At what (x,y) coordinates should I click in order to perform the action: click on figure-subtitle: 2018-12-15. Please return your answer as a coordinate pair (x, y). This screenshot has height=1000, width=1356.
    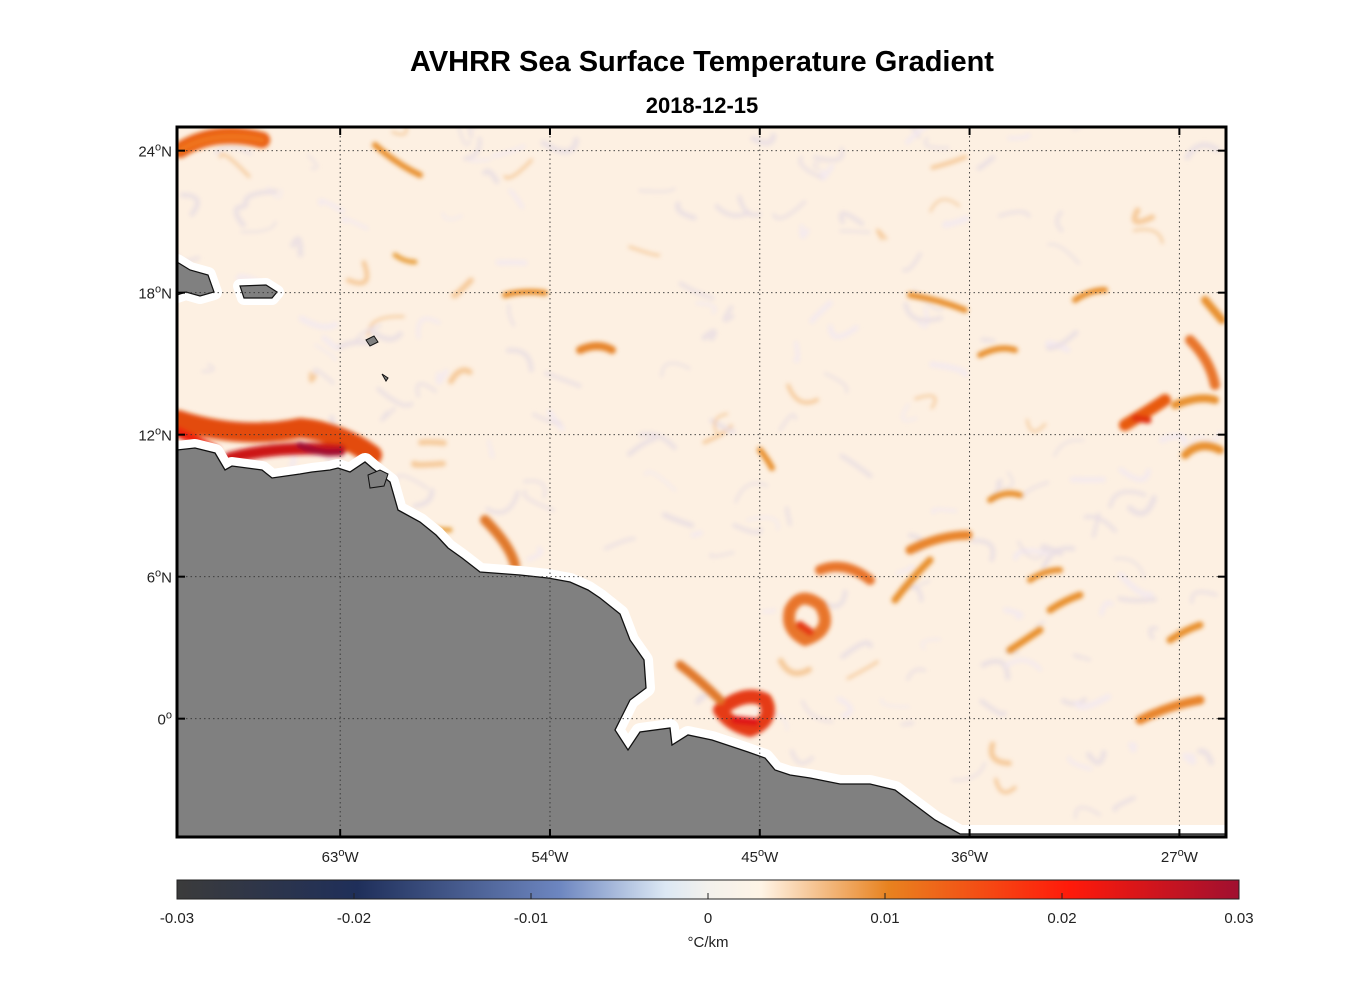
    Looking at the image, I should click on (702, 105).